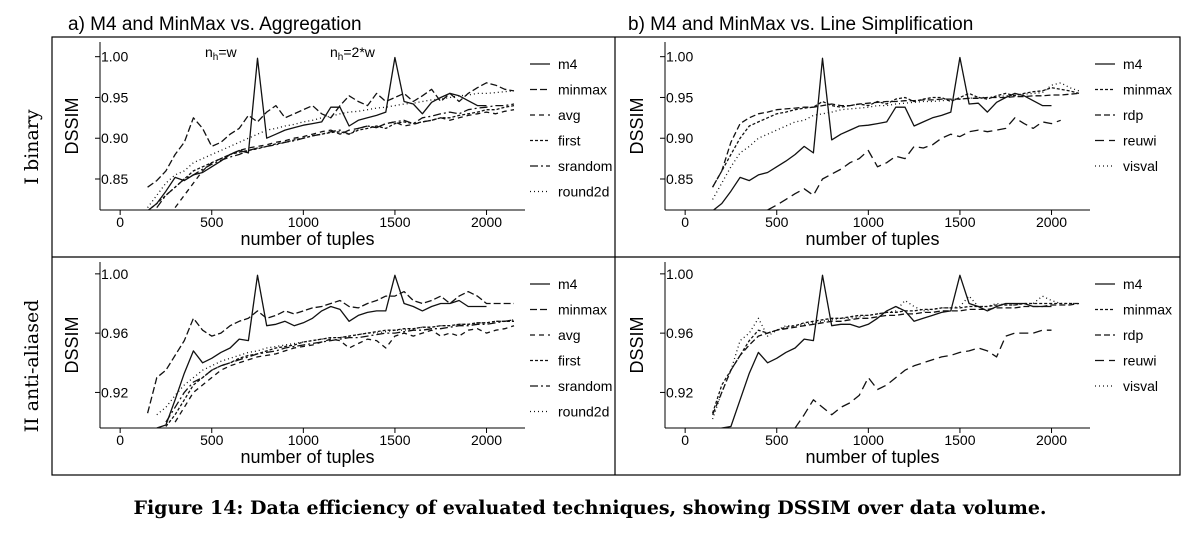 The height and width of the screenshot is (539, 1204). What do you see at coordinates (215, 24) in the screenshot?
I see `column-title-a: a) M4 and MinMax vs. Aggregation` at bounding box center [215, 24].